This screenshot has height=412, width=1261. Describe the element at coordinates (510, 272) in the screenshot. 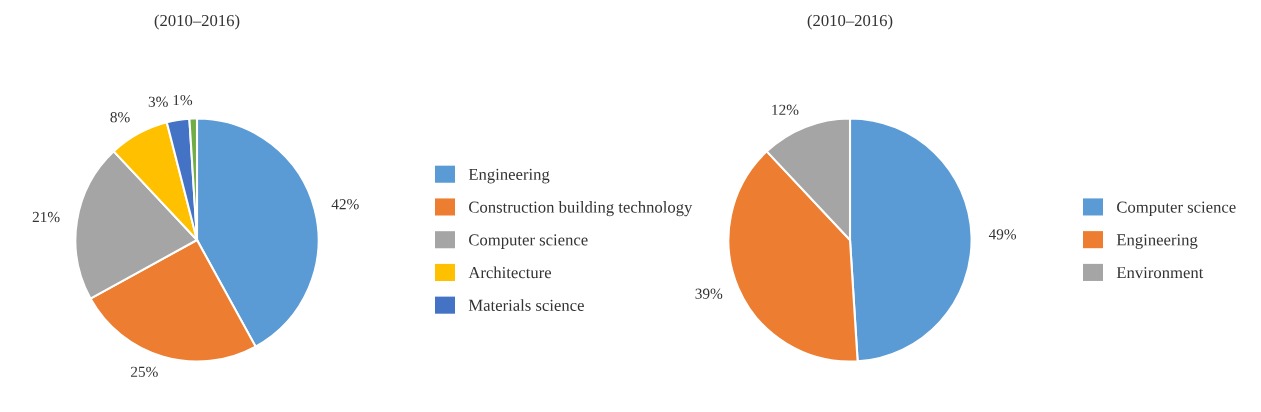

I see `legend-label: Architecture` at that location.